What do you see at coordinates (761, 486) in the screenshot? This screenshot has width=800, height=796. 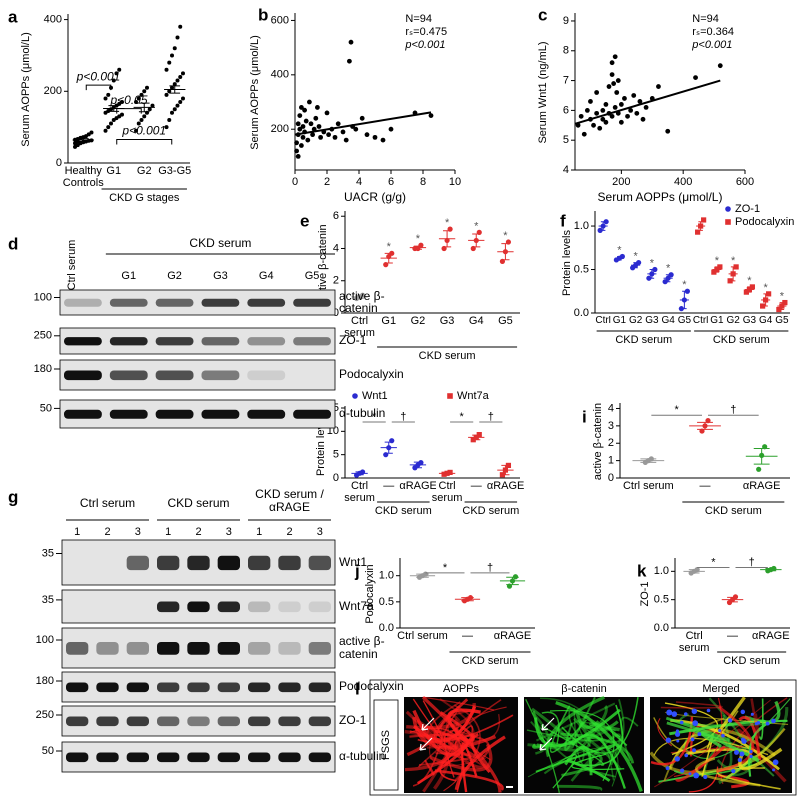 I see `x-tick-label: αRAGE` at bounding box center [761, 486].